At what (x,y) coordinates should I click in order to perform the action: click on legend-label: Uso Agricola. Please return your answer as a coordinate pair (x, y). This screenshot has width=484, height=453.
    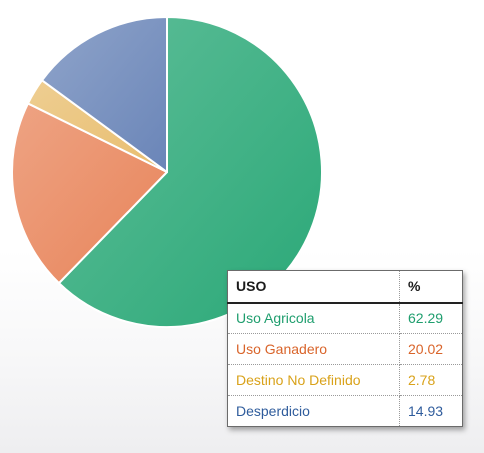
    Looking at the image, I should click on (313, 318).